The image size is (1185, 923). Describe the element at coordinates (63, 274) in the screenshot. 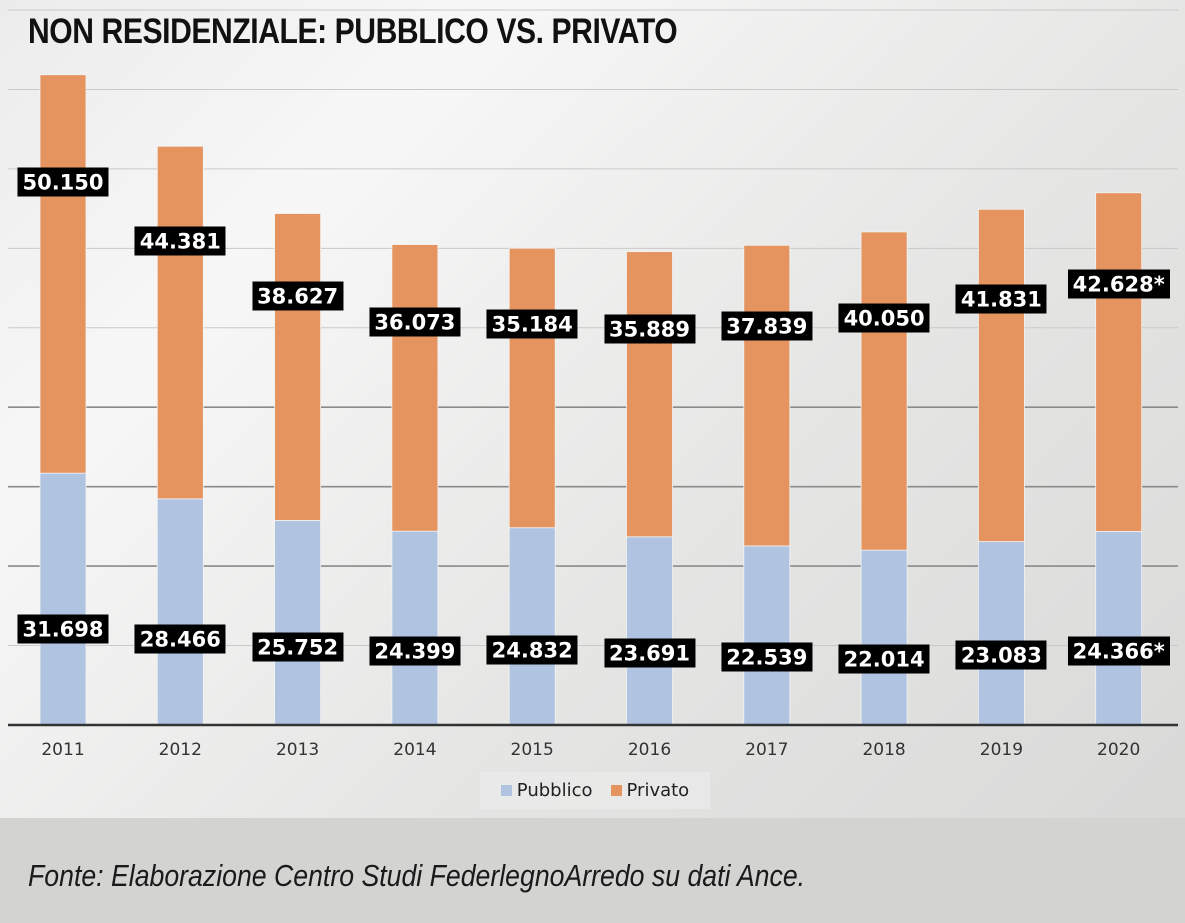

I see `bar-privato-2011` at that location.